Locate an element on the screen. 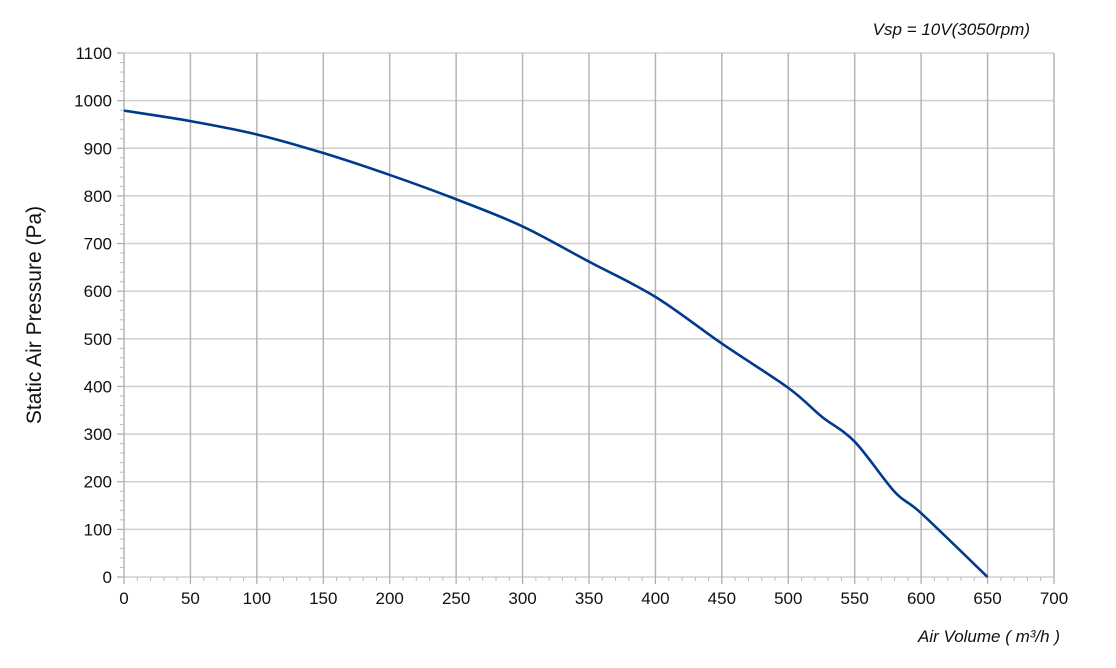 The image size is (1116, 668). y-tick-label: 200 is located at coordinates (98, 482).